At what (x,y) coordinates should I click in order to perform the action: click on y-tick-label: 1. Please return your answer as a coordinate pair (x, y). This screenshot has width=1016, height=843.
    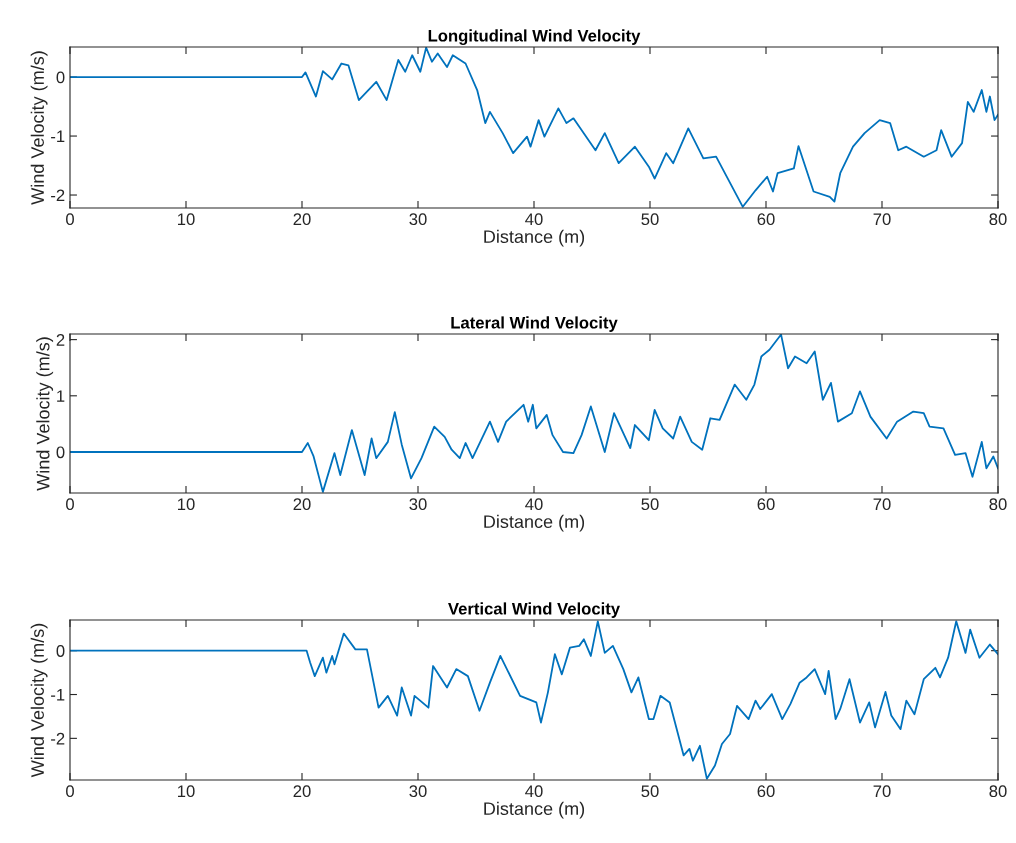
    Looking at the image, I should click on (61, 396).